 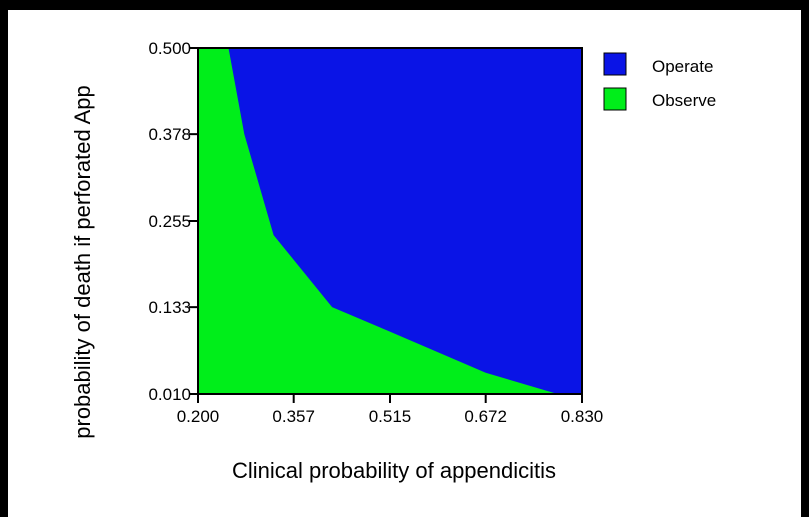 What do you see at coordinates (169, 48) in the screenshot?
I see `y-tick-label: 0.500` at bounding box center [169, 48].